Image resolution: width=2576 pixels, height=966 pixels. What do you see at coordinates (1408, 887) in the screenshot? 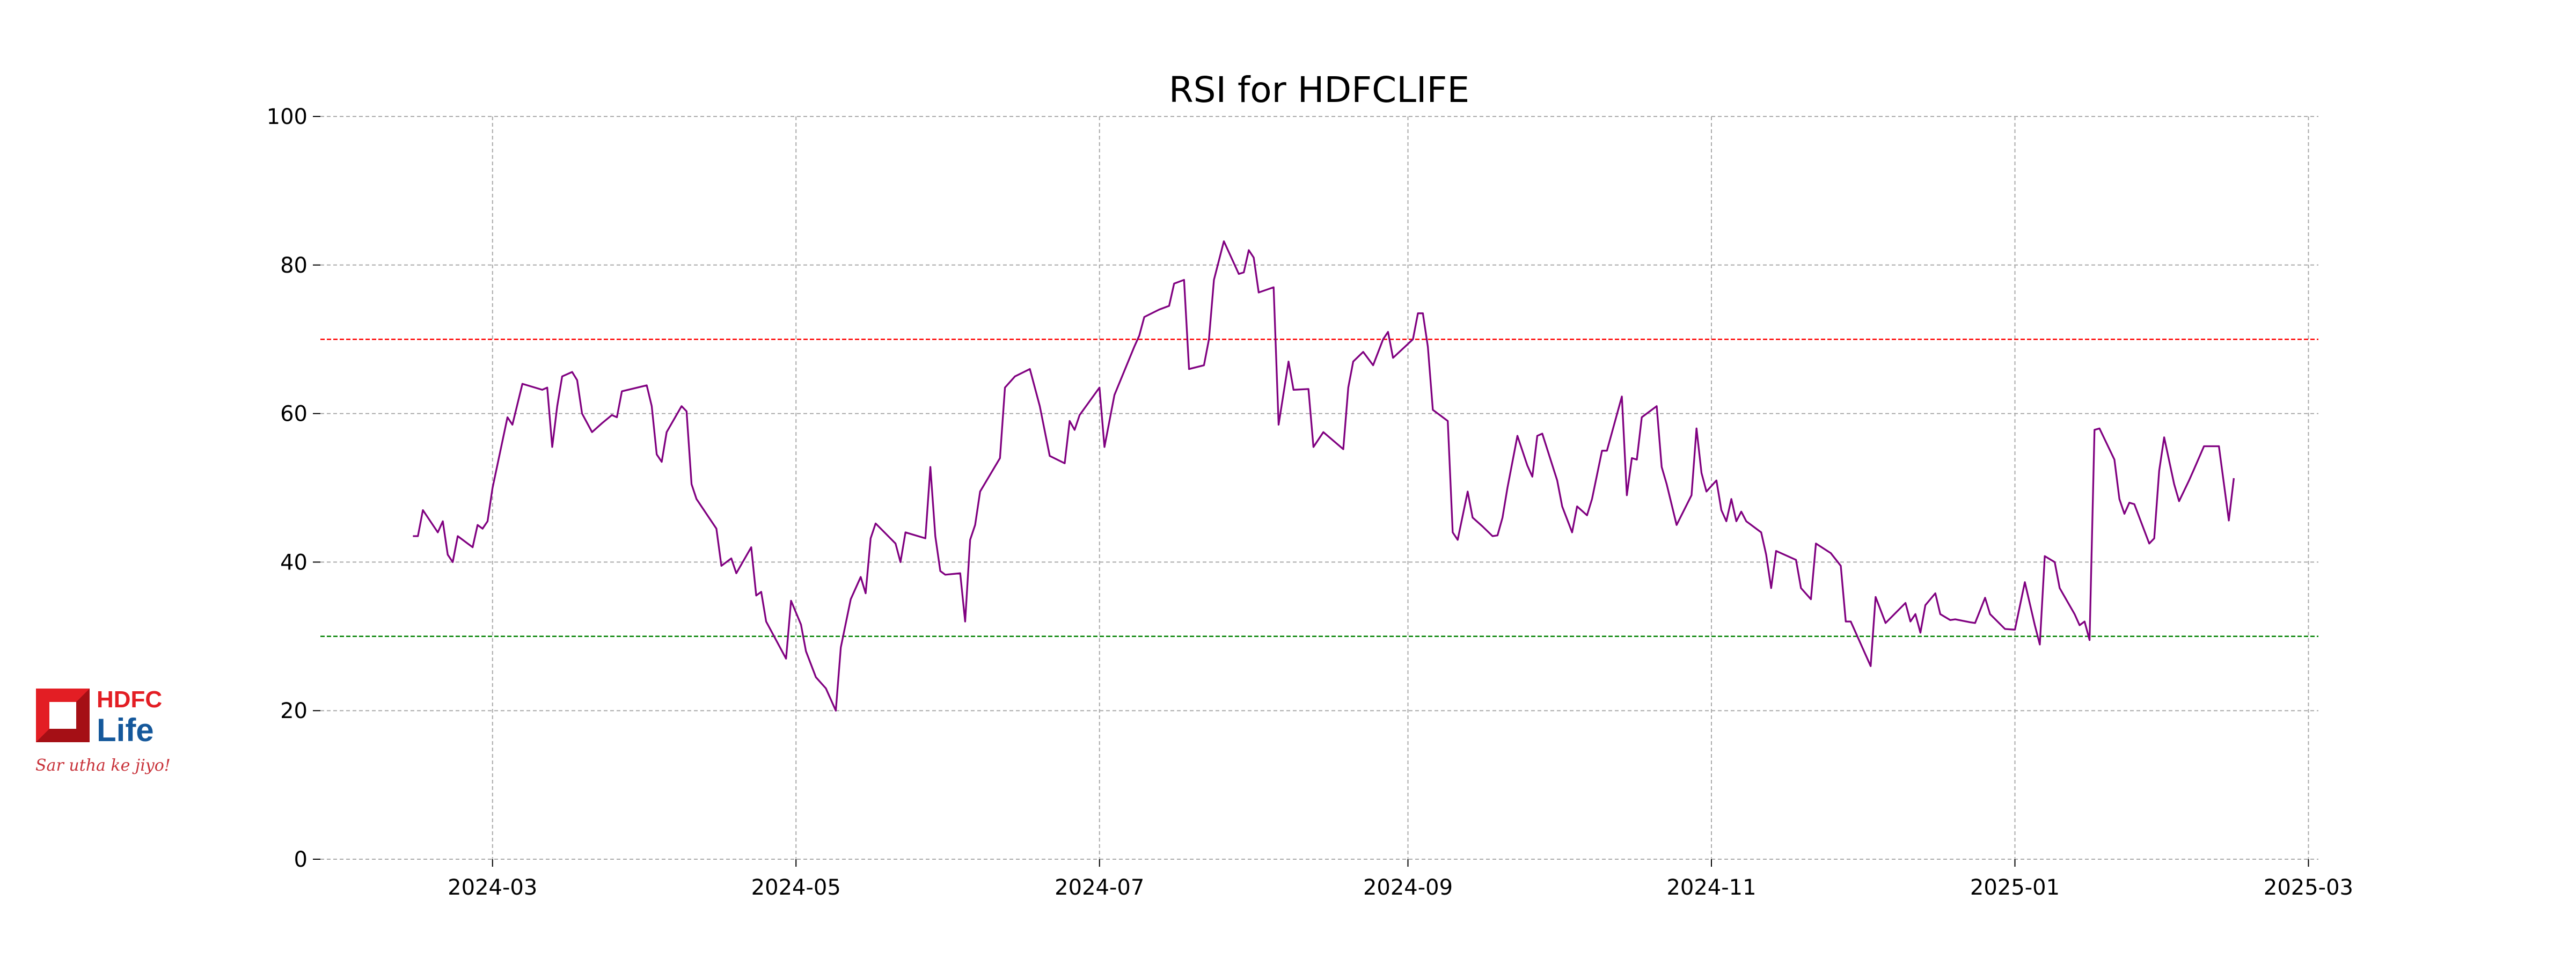
I see `x-tick-label: 2024-09` at bounding box center [1408, 887].